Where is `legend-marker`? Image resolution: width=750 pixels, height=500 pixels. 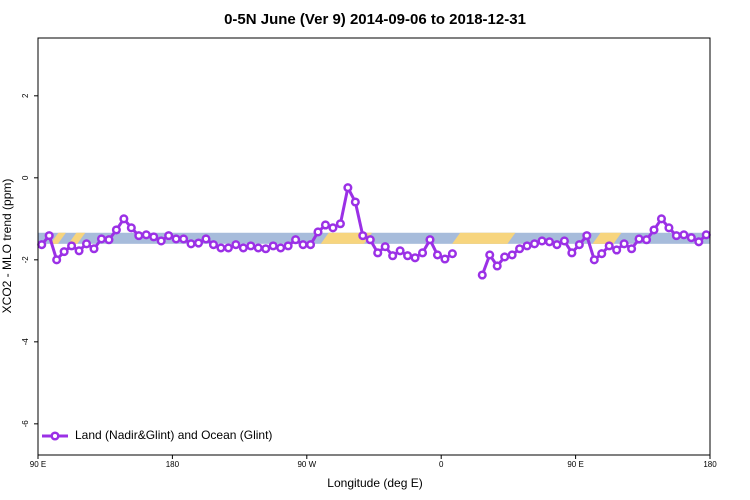
legend-marker is located at coordinates (55, 436).